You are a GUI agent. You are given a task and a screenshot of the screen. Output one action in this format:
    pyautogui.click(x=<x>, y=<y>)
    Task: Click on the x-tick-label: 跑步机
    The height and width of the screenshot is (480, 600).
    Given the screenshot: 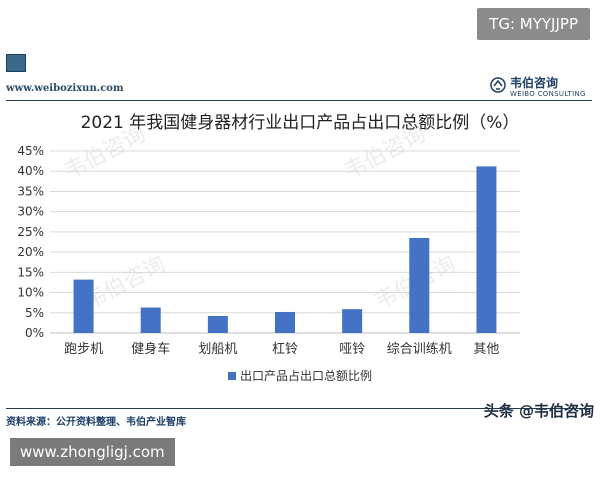 What is the action you would take?
    pyautogui.click(x=83, y=349)
    